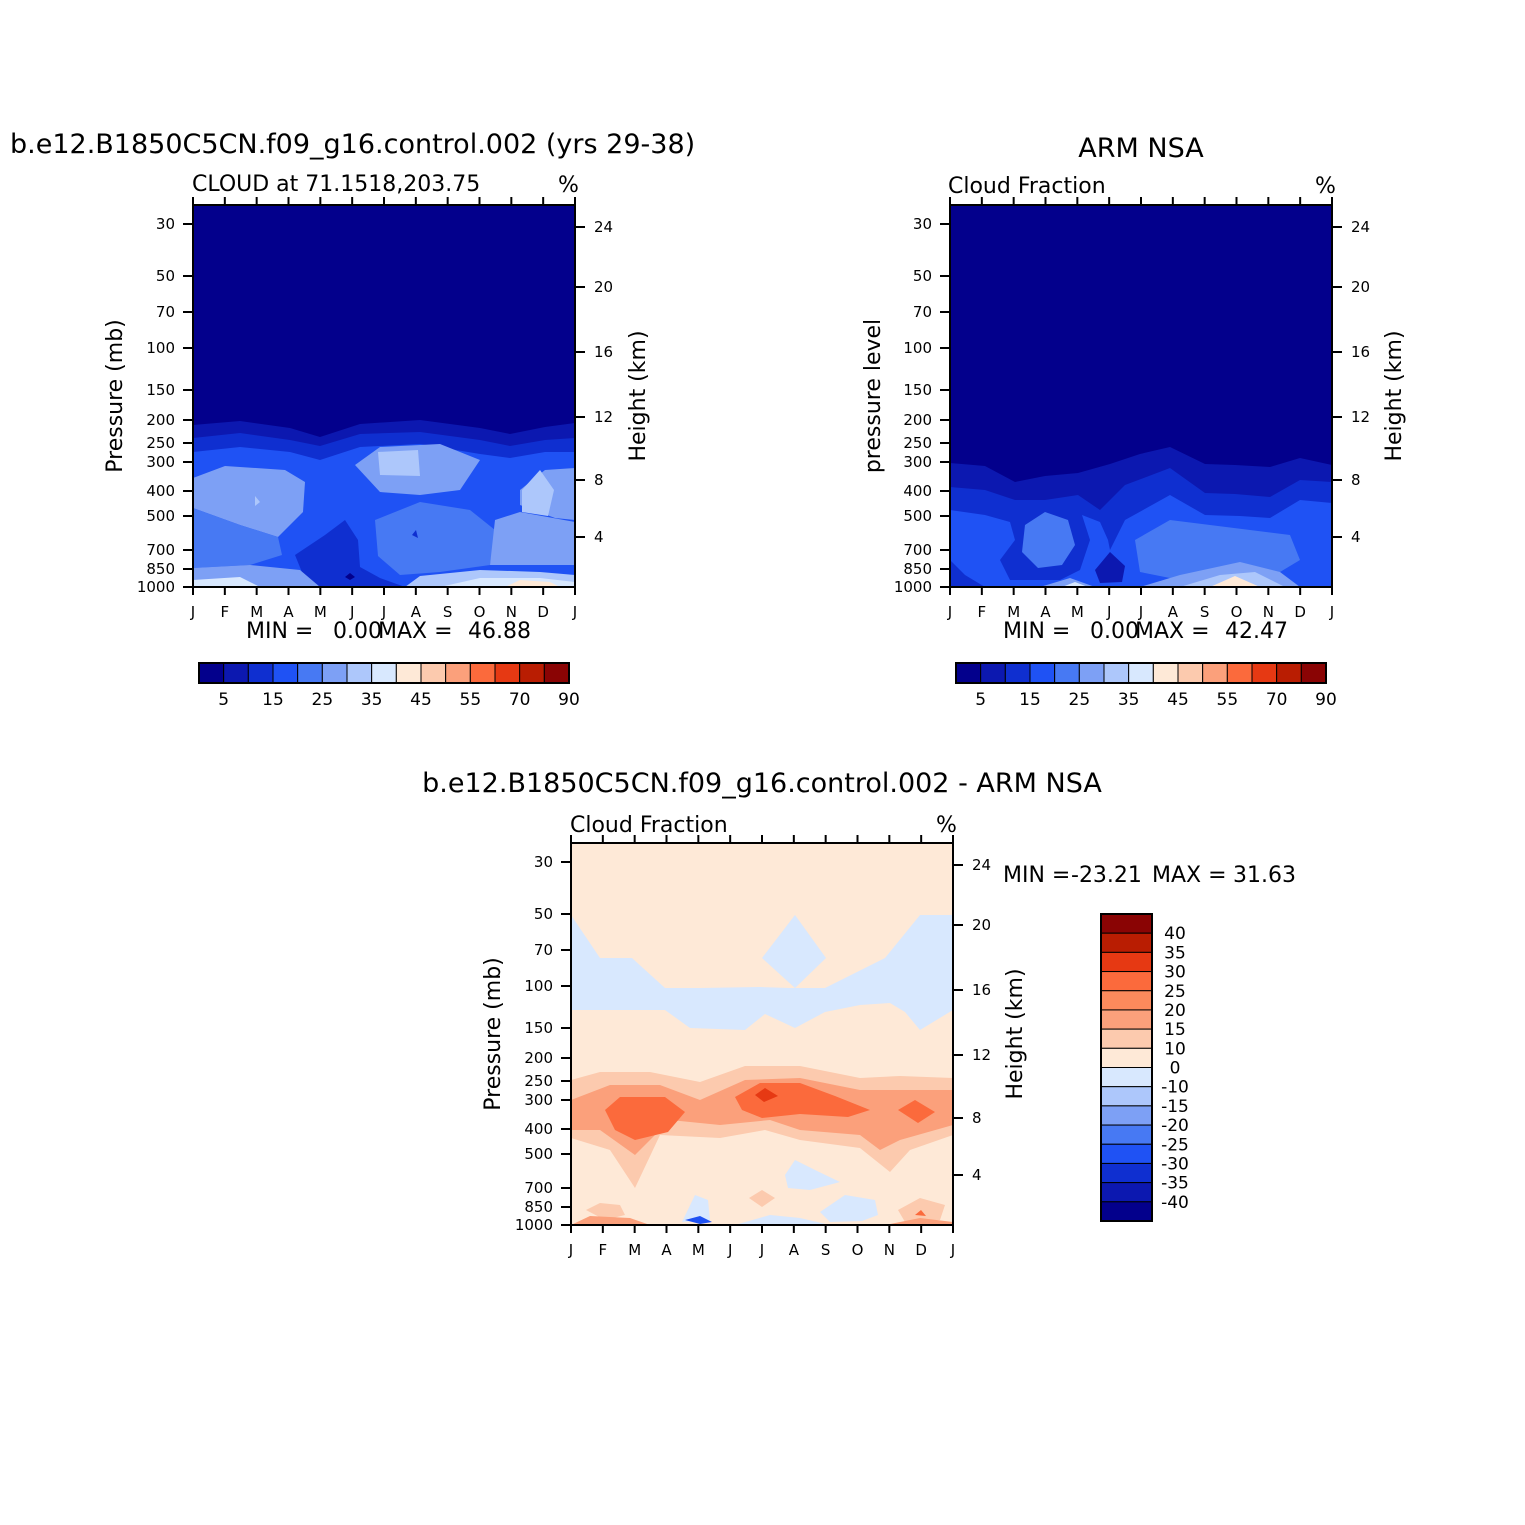 Image resolution: width=1525 pixels, height=1525 pixels. I want to click on colorbar-label: -30, so click(1175, 1164).